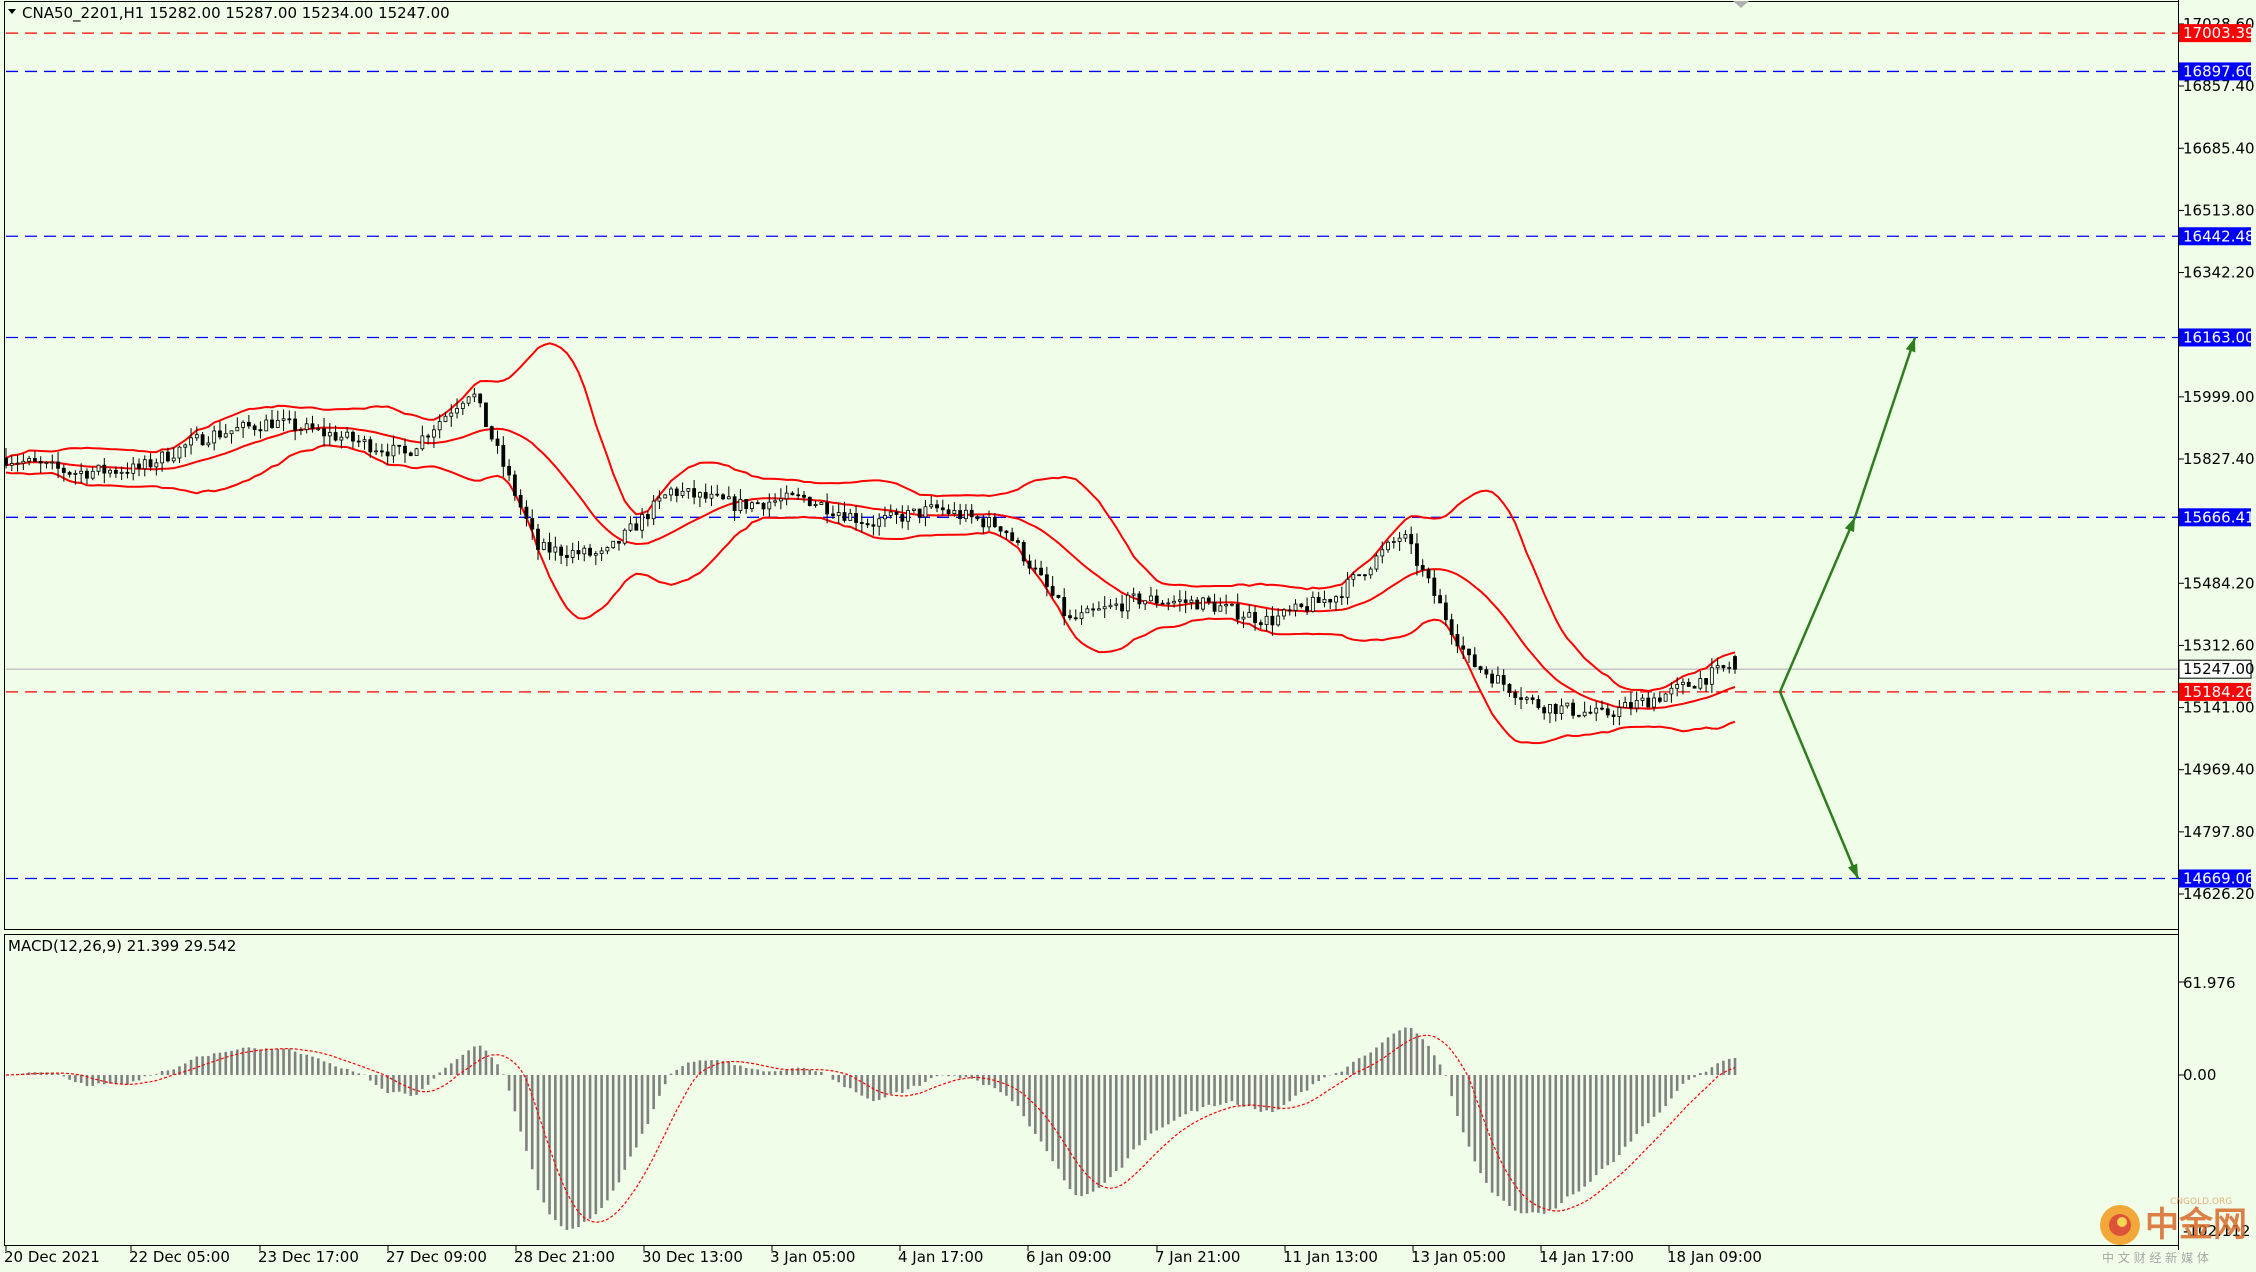 This screenshot has width=2256, height=1272. I want to click on time-axis-label: 18 Jan 09:00, so click(1714, 1257).